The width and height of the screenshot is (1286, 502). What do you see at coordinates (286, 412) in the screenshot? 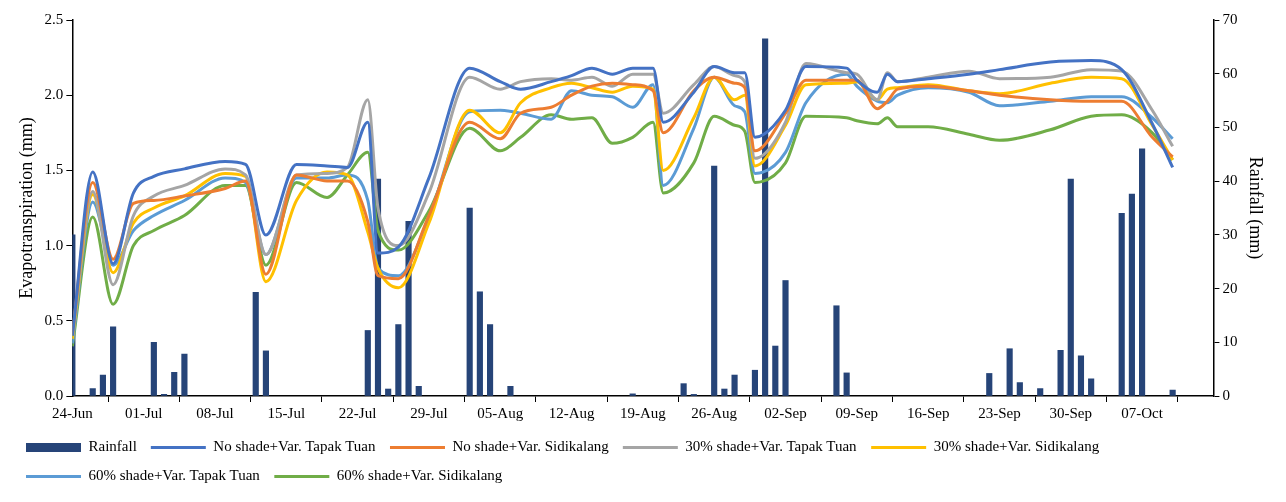
I see `x-tick-label: 15-Jul` at bounding box center [286, 412].